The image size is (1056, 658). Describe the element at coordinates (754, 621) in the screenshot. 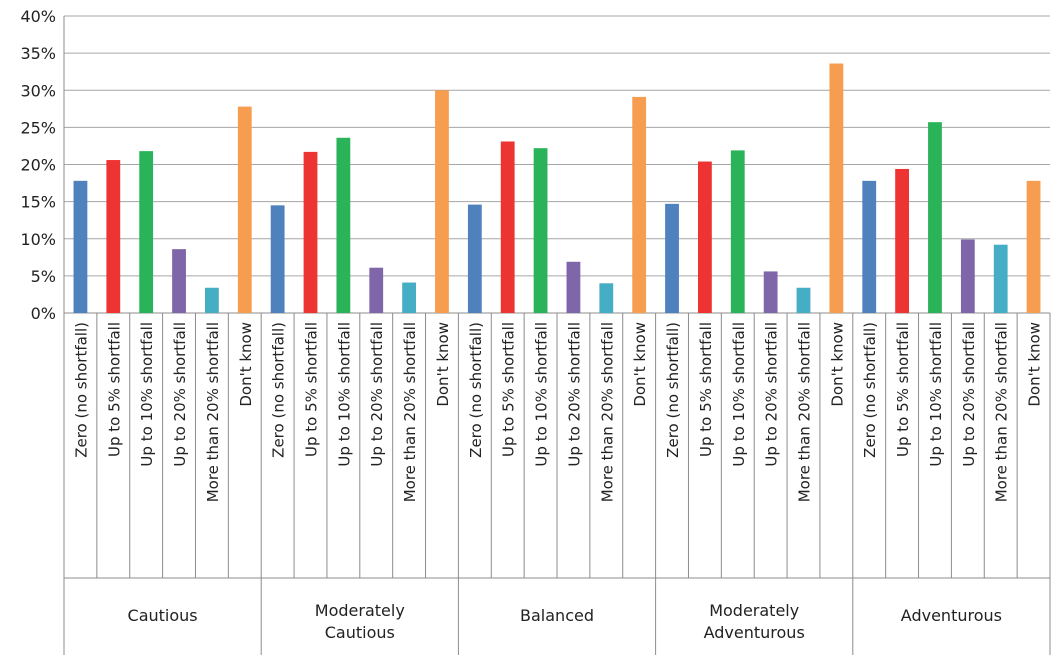

I see `group-label: Moderately Adventurous` at that location.